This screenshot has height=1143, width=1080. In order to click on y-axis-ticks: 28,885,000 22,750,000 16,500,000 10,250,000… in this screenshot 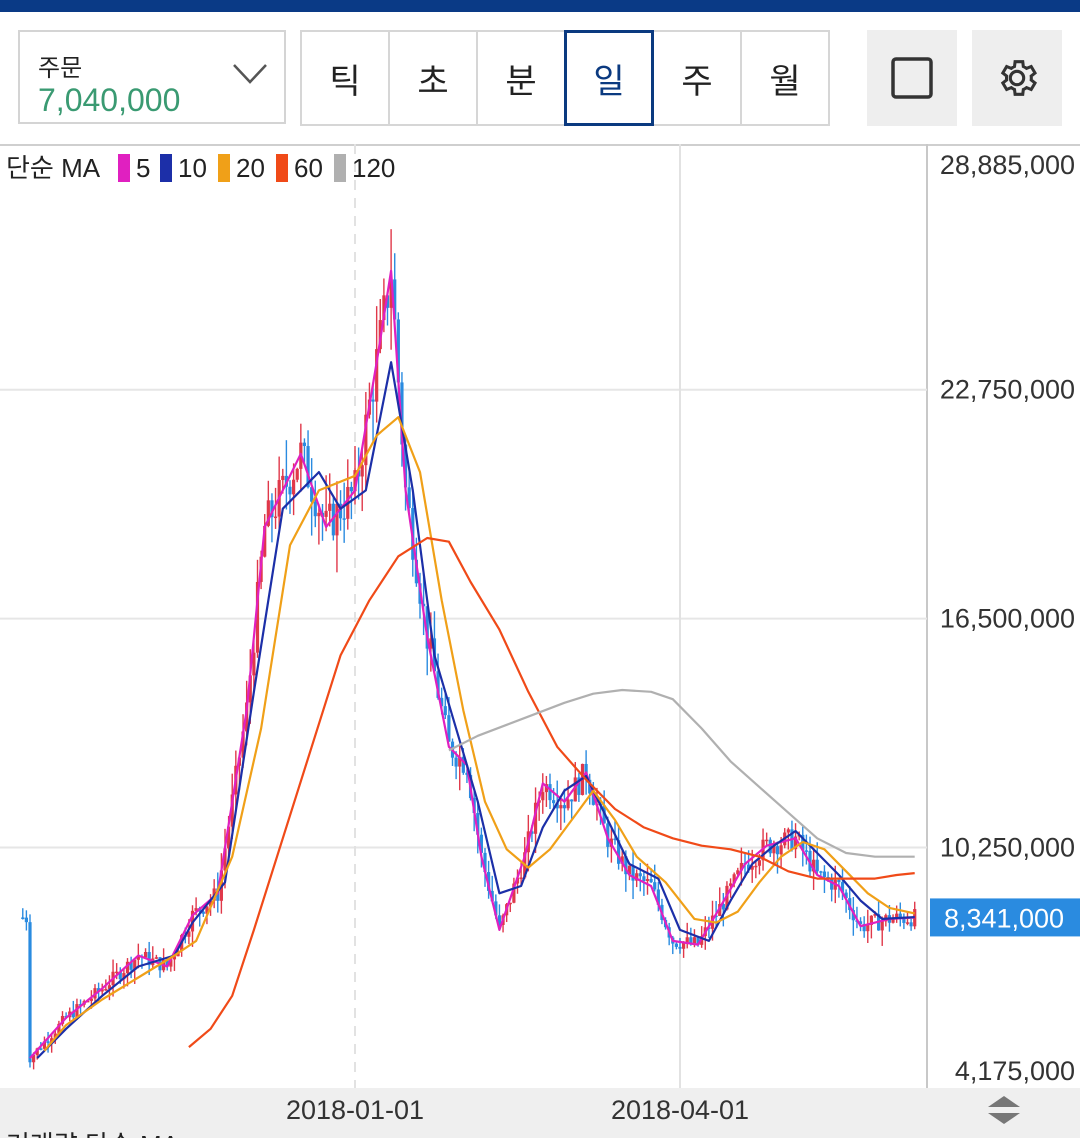, I will do `click(1007, 618)`.